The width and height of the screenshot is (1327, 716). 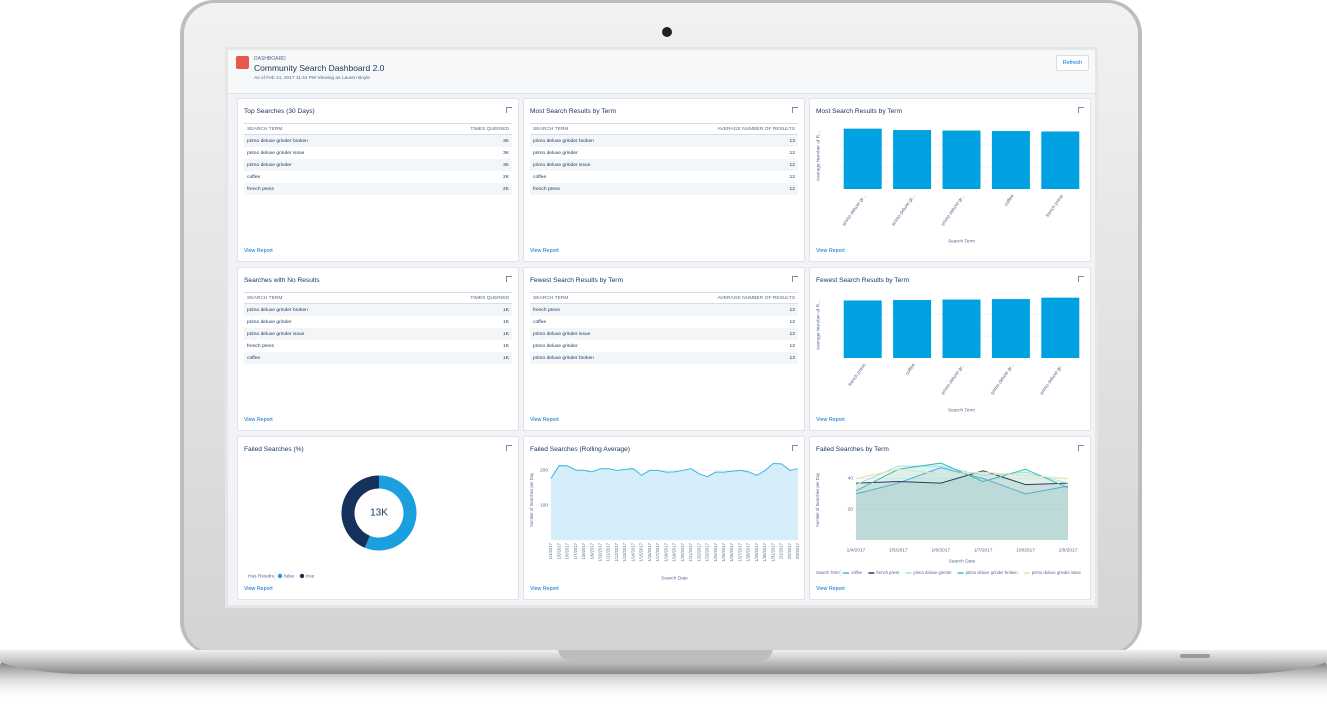 What do you see at coordinates (378, 298) in the screenshot?
I see `header-row: SEARCH TERM TIMES QUERIED` at bounding box center [378, 298].